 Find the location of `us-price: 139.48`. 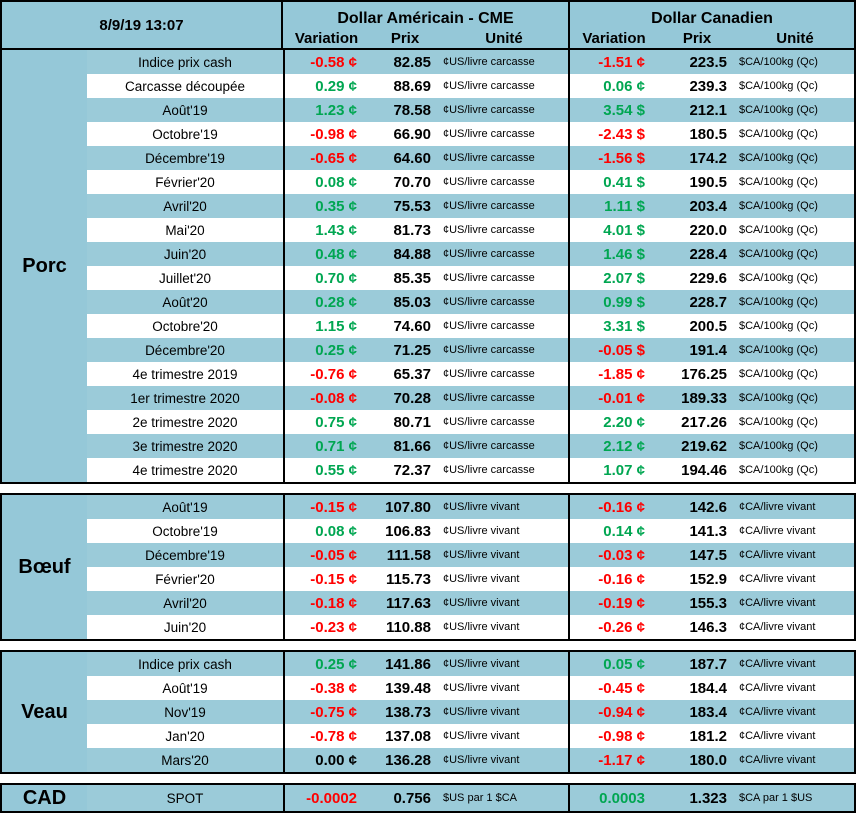

us-price: 139.48 is located at coordinates (408, 688).